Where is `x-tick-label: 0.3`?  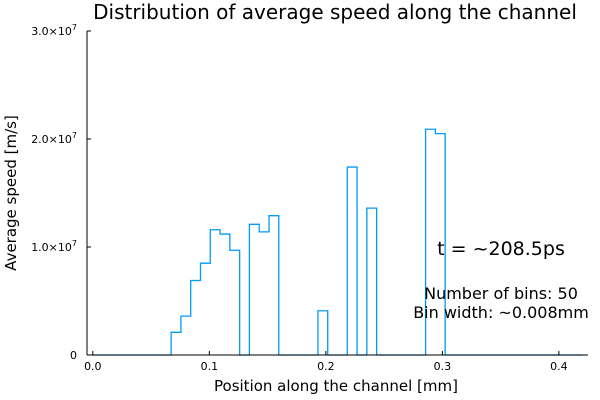
x-tick-label: 0.3 is located at coordinates (443, 366).